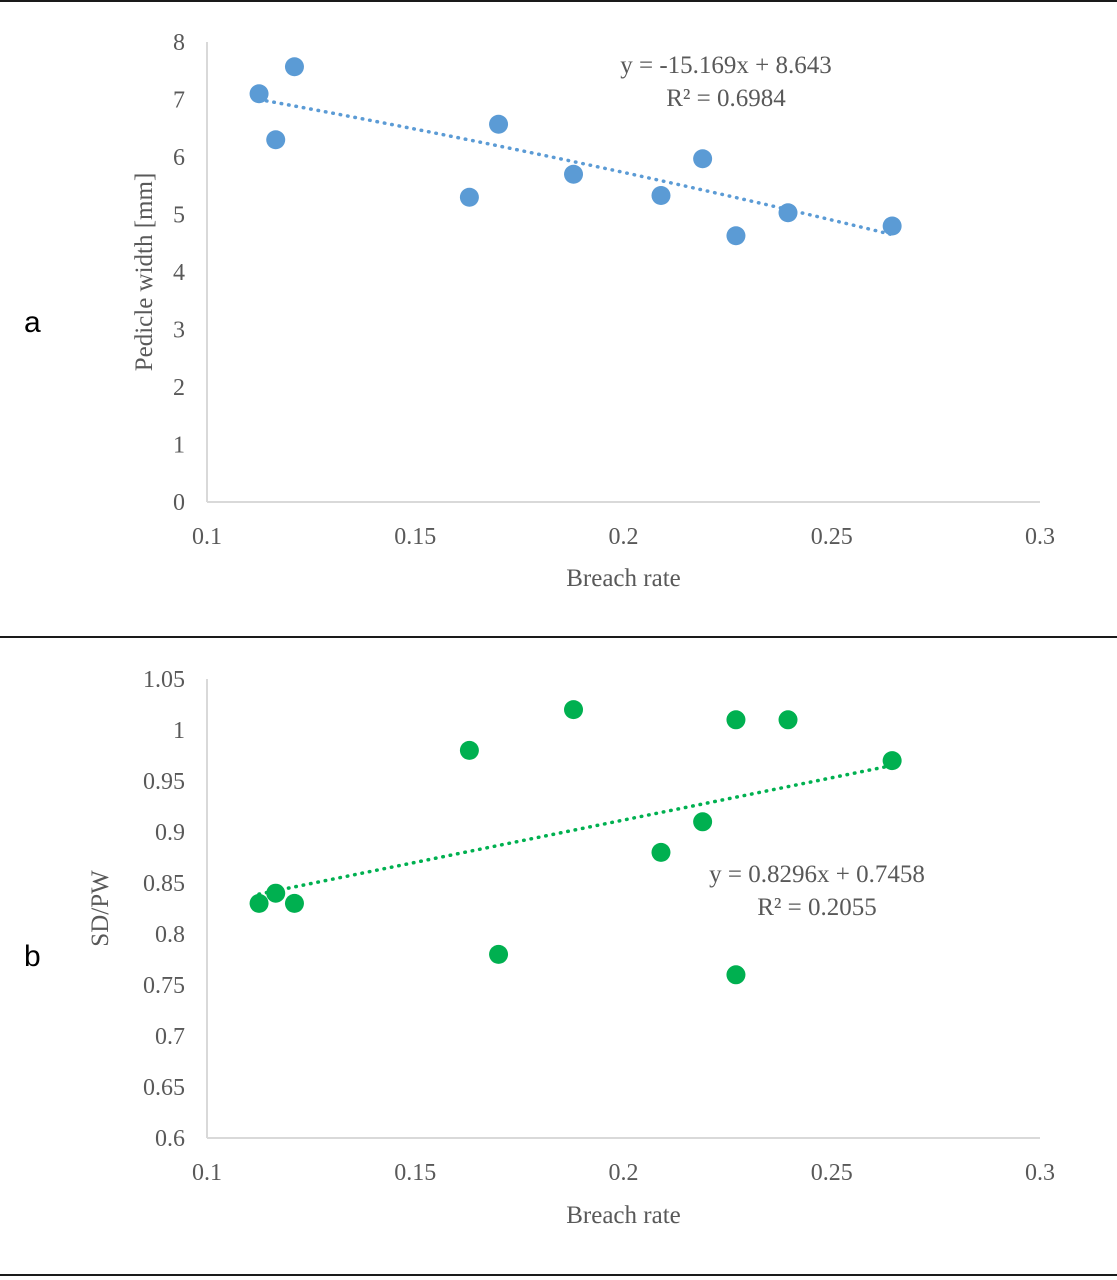 This screenshot has height=1280, width=1117. What do you see at coordinates (164, 986) in the screenshot?
I see `chart-b-y-tick-label: 0.75` at bounding box center [164, 986].